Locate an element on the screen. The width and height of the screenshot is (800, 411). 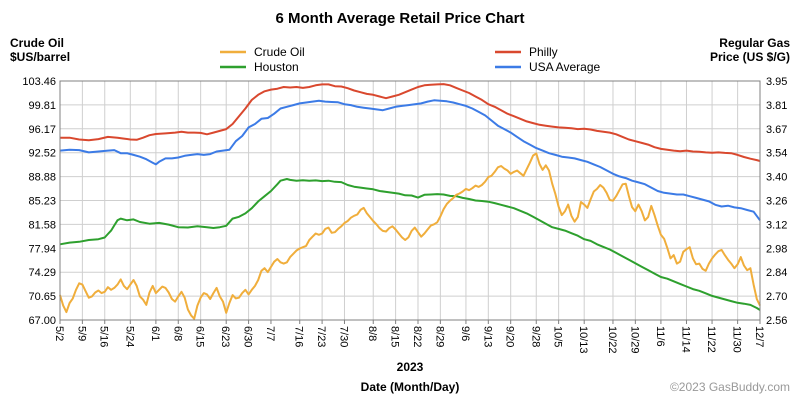
year-label: 2023 is located at coordinates (410, 367).